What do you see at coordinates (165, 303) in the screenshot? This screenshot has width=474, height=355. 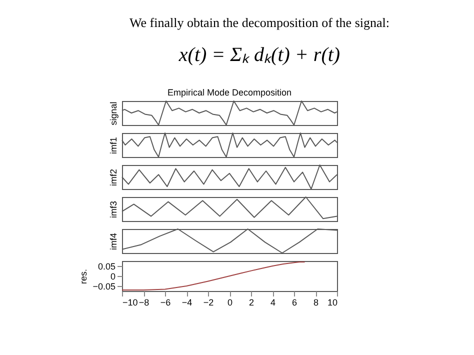 I see `x-tick-label: −6` at bounding box center [165, 303].